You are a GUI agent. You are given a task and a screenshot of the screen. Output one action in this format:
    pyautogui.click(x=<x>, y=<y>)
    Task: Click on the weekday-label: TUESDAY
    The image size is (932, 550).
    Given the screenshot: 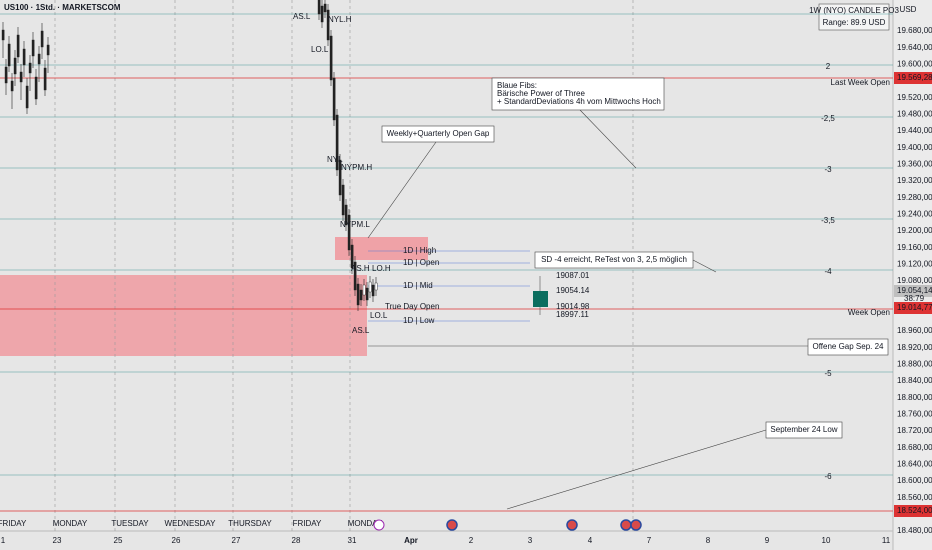 What is the action you would take?
    pyautogui.click(x=130, y=523)
    